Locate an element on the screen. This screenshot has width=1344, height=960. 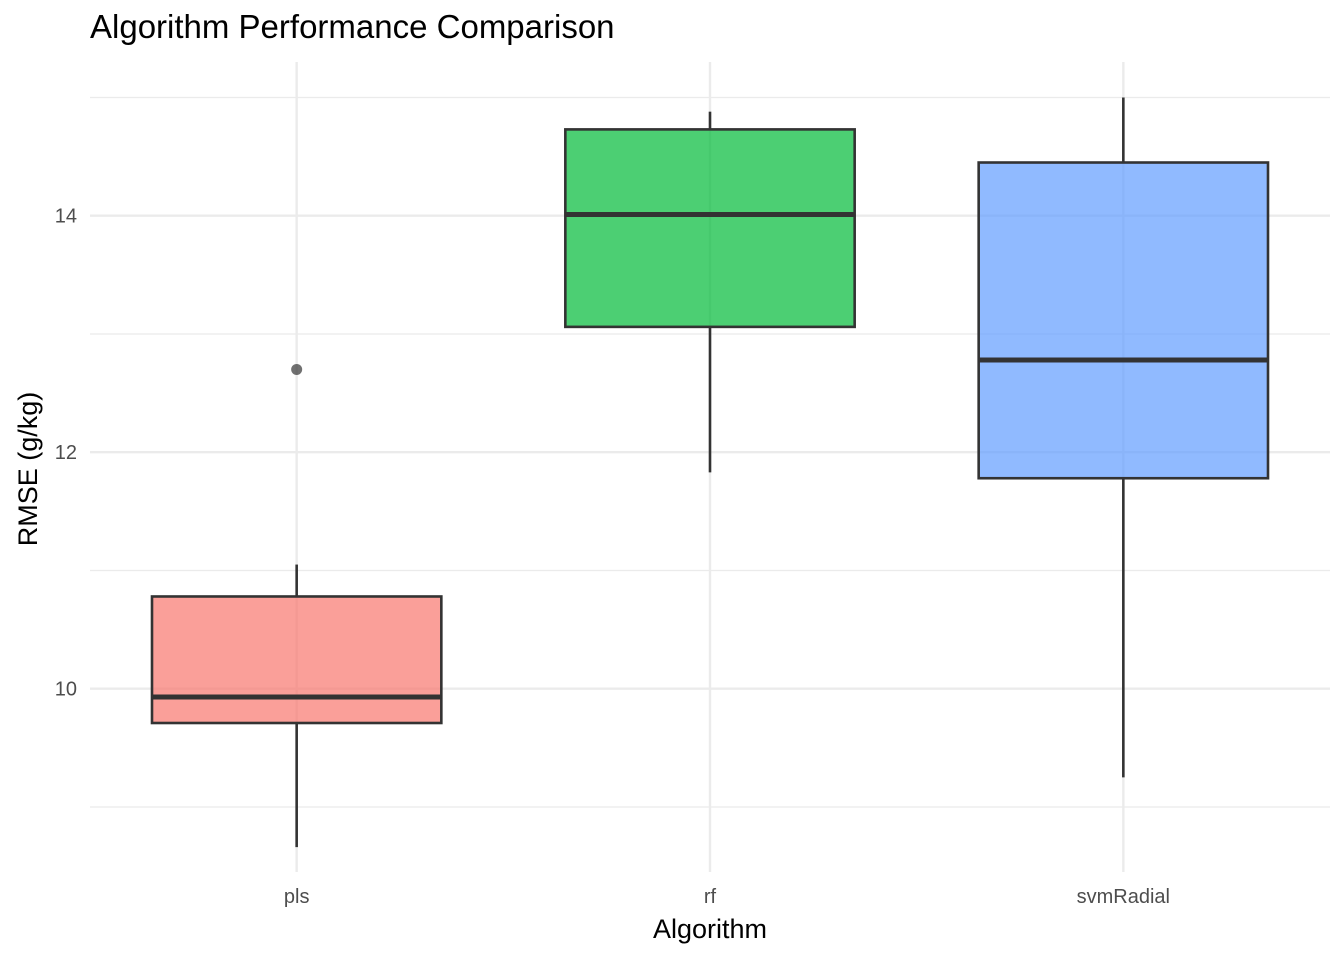
x-axis-title: Algorithm is located at coordinates (710, 929).